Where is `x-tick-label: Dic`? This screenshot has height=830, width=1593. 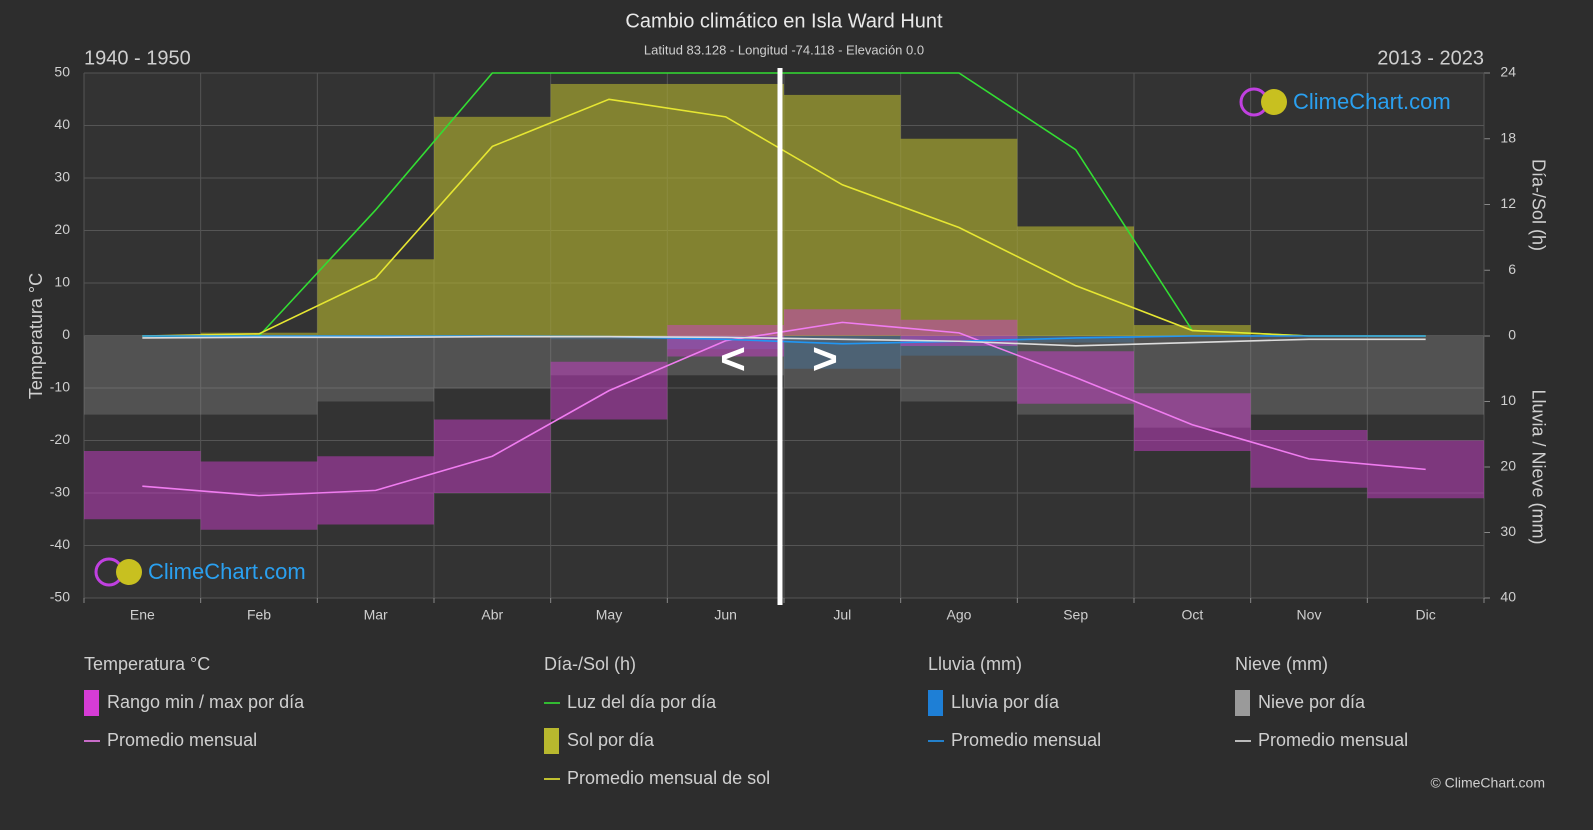
x-tick-label: Dic is located at coordinates (1426, 615).